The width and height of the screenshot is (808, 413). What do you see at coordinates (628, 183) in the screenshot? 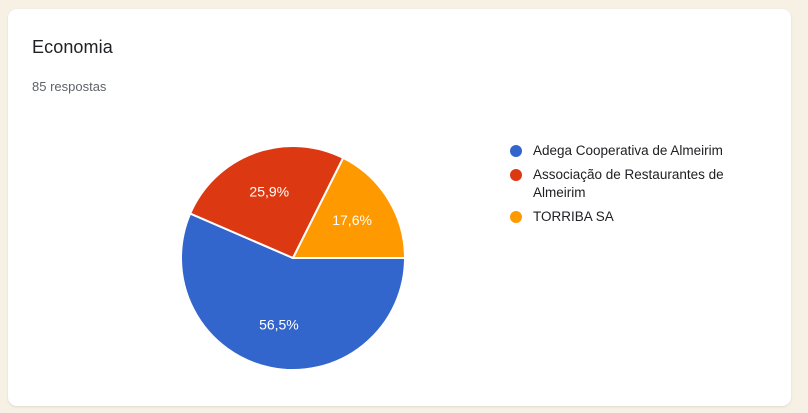
I see `legend-item-label: Associação de Restaurantes de Almeirim` at bounding box center [628, 183].